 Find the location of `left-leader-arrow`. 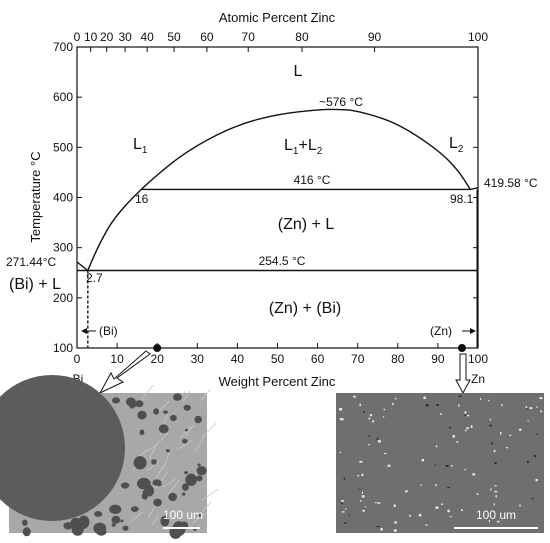

left-leader-arrow is located at coordinates (124, 372).